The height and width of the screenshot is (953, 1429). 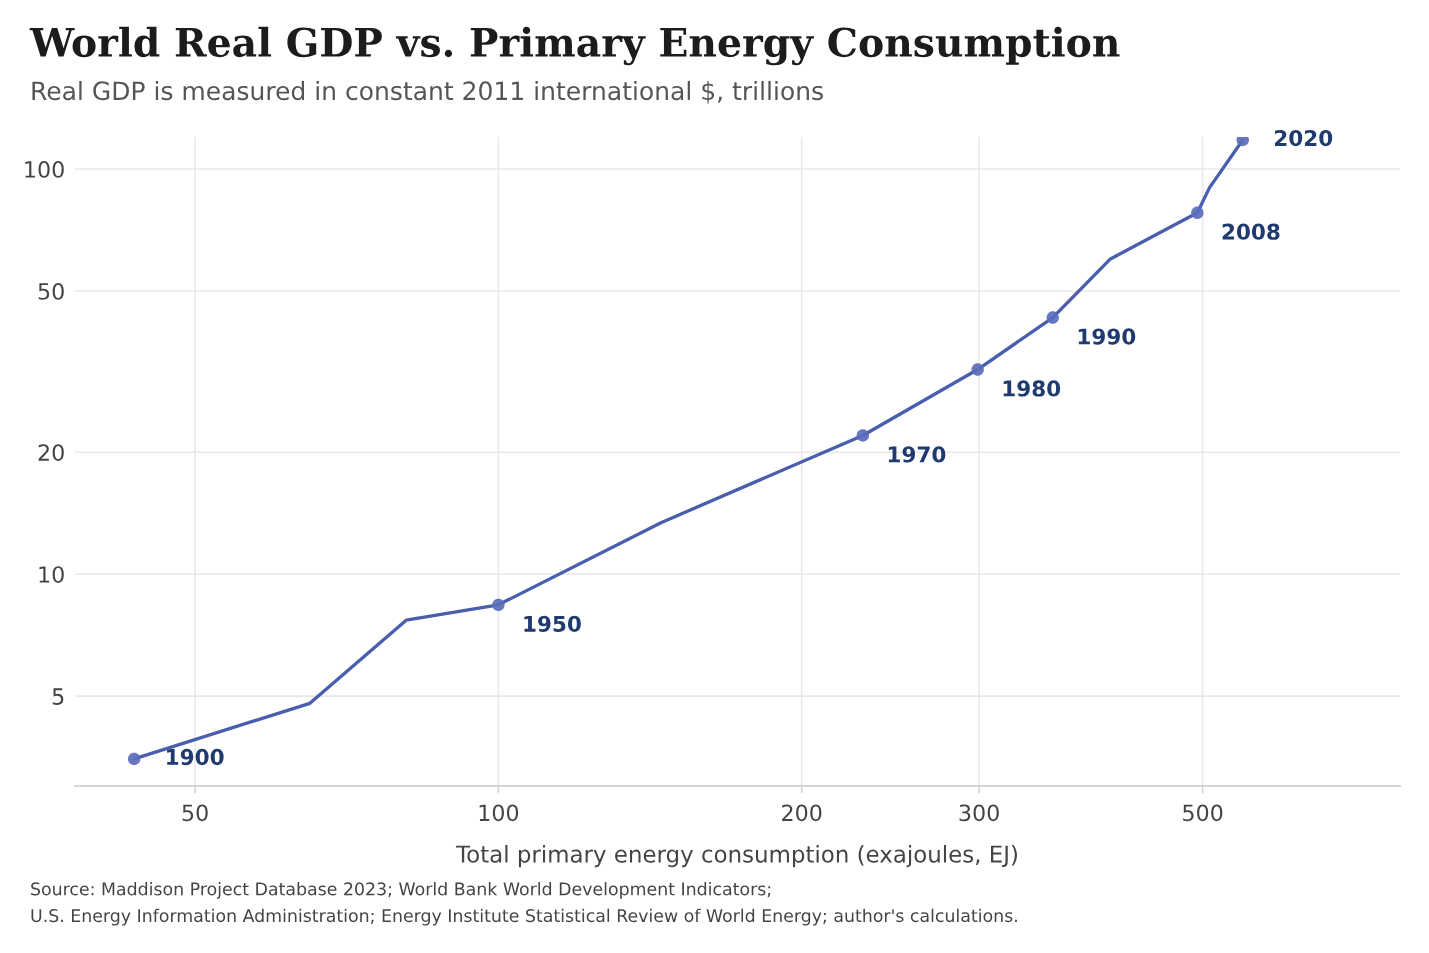 What do you see at coordinates (1032, 388) in the screenshot?
I see `annotation: 1980` at bounding box center [1032, 388].